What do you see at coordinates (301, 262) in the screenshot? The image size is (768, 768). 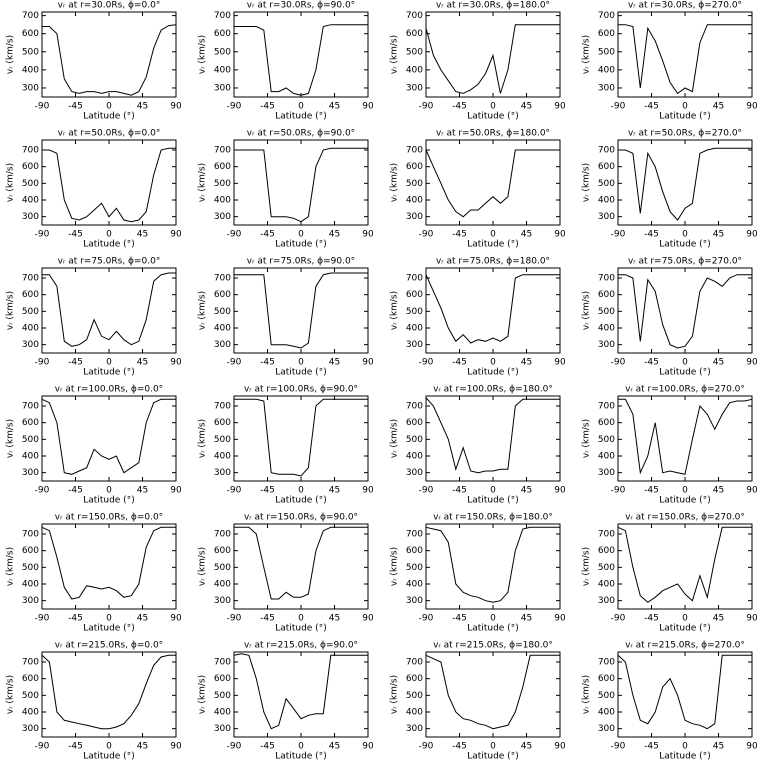 I see `panel-title: vᵣ at r=75.0Rs, ϕ=90.0°` at bounding box center [301, 262].